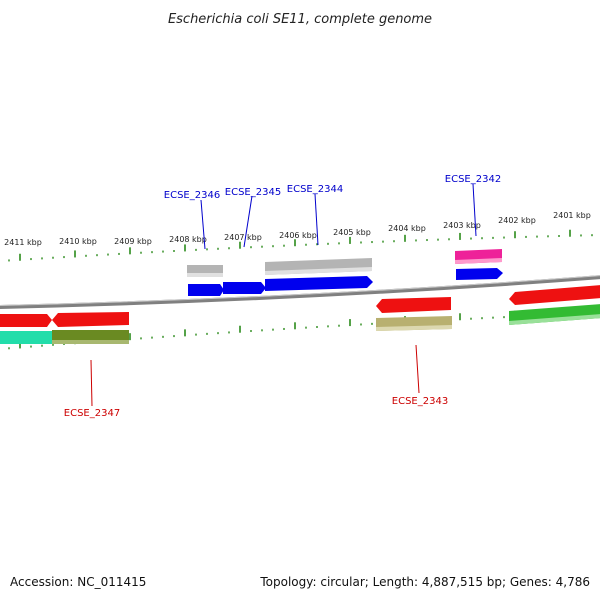 This screenshot has width=600, height=600. What do you see at coordinates (352, 232) in the screenshot?
I see `kbp-label-2405: 2405 kbp` at bounding box center [352, 232].